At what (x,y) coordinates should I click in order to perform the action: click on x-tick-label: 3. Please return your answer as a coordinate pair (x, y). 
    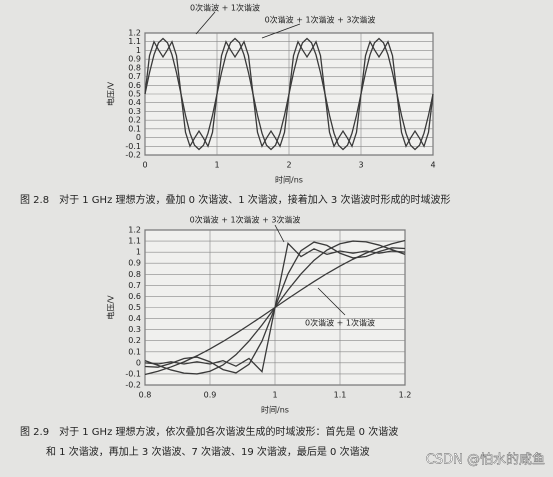
    Looking at the image, I should click on (360, 165).